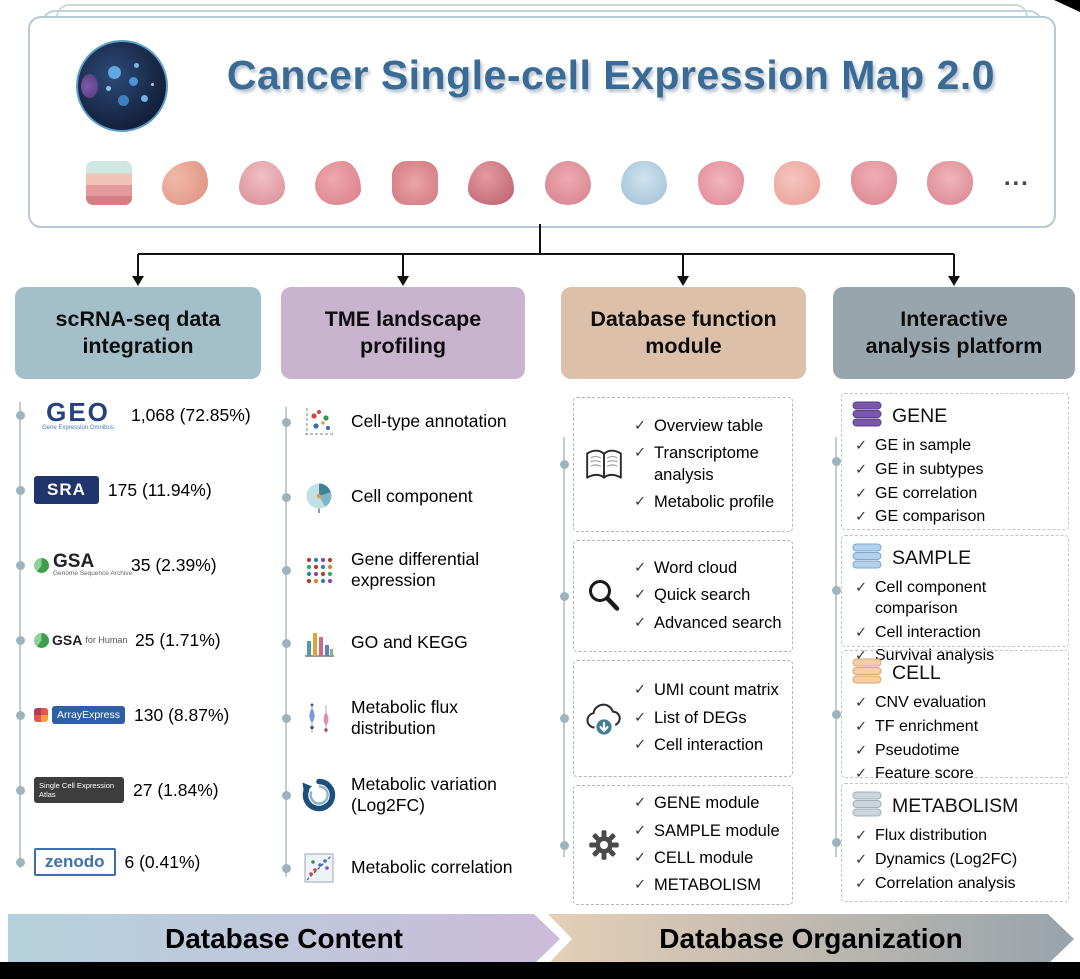 Image resolution: width=1080 pixels, height=979 pixels. What do you see at coordinates (67, 640) in the screenshot?
I see `gsa-human-logo-text: GSA` at bounding box center [67, 640].